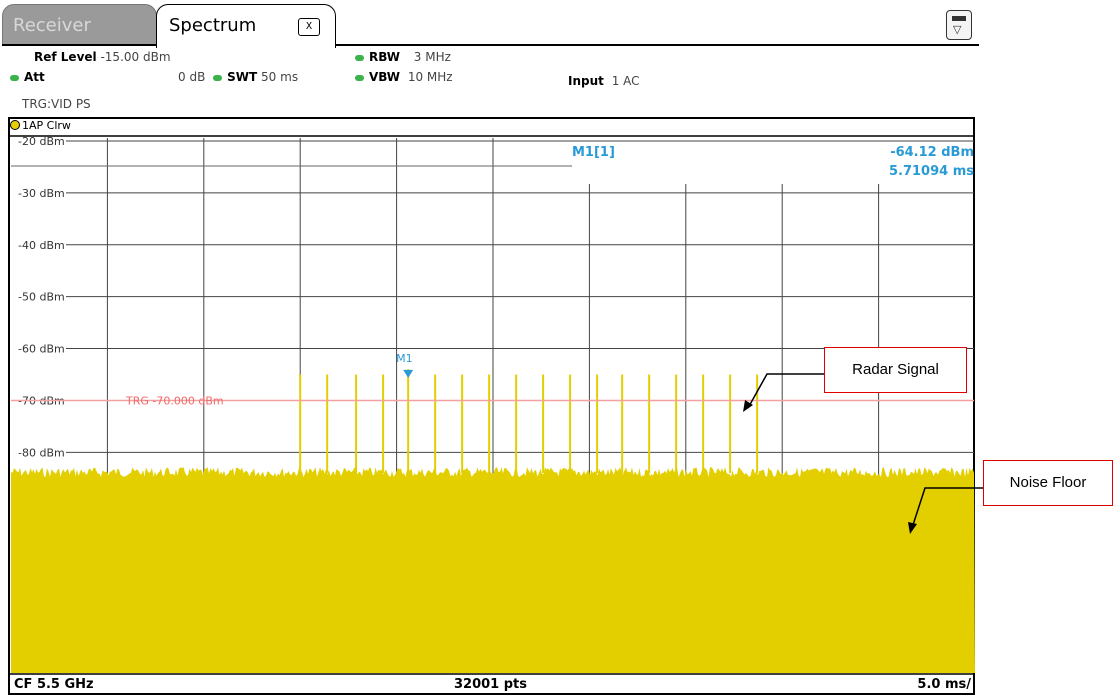  Describe the element at coordinates (959, 18) in the screenshot. I see `display-config-icon-bar` at that location.